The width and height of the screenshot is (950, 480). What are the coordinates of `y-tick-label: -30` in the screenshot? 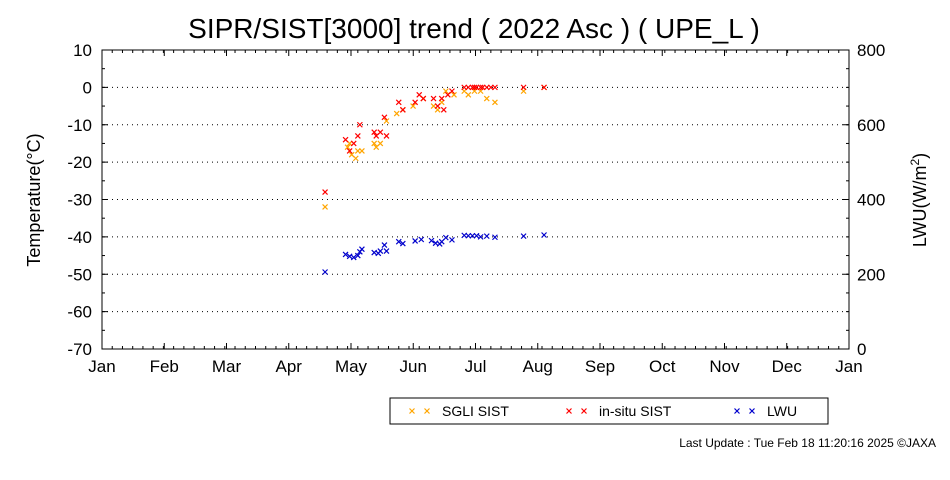 It's located at (79, 200).